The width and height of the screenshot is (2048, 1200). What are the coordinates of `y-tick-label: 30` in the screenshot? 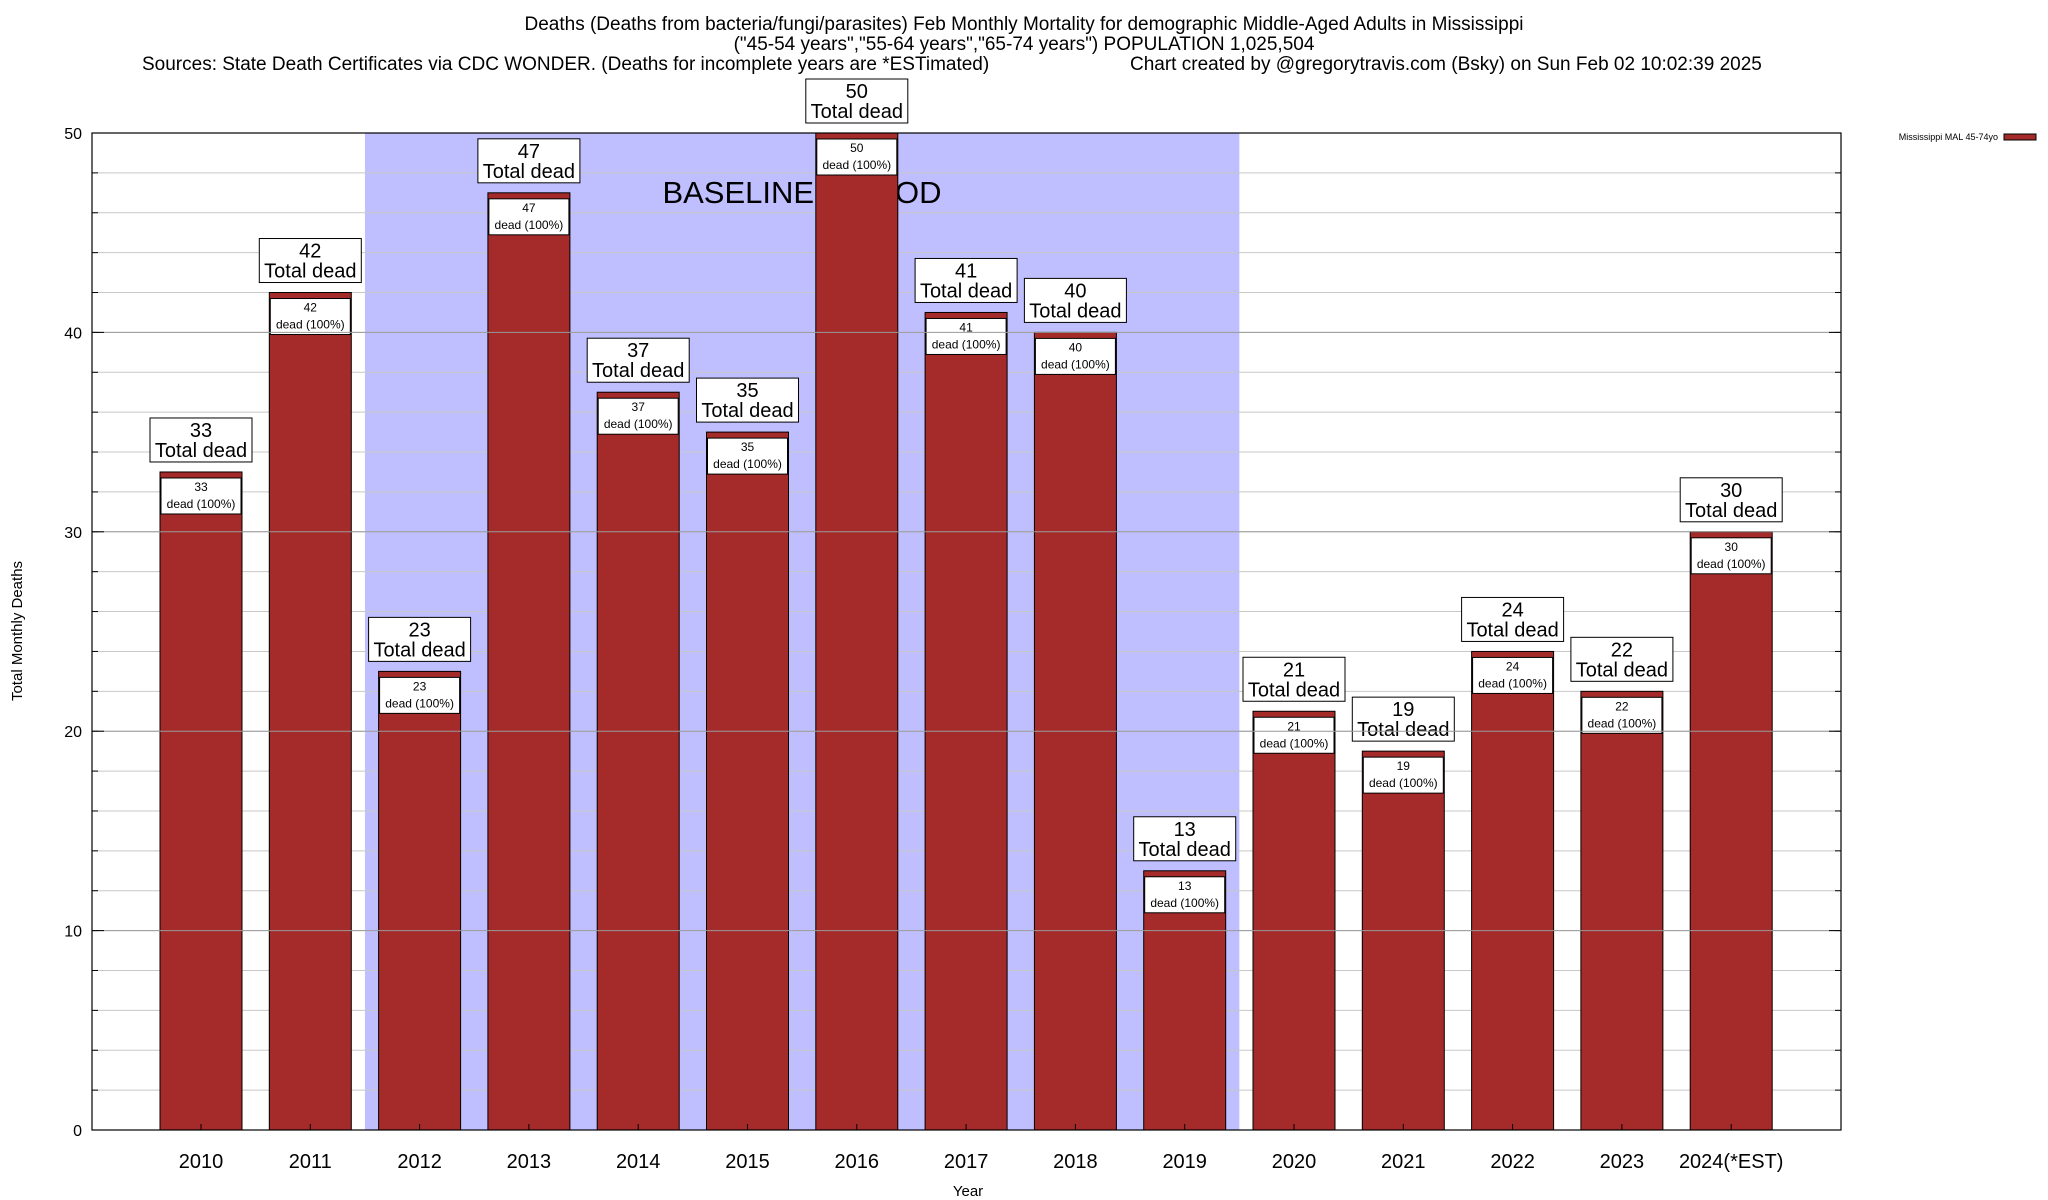 It's located at (73, 533).